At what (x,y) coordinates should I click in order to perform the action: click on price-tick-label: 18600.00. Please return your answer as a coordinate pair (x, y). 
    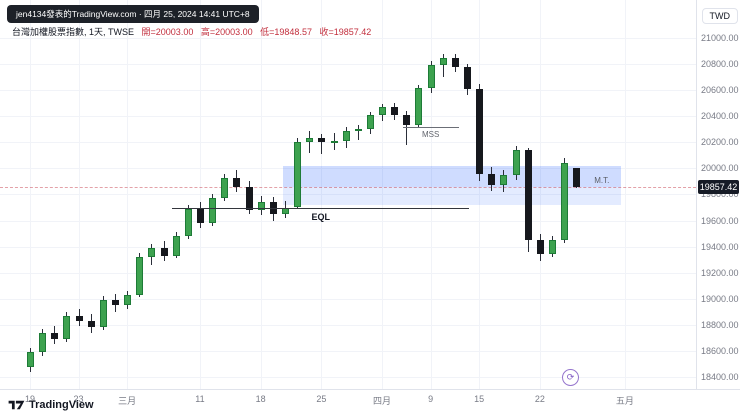
    Looking at the image, I should click on (720, 350).